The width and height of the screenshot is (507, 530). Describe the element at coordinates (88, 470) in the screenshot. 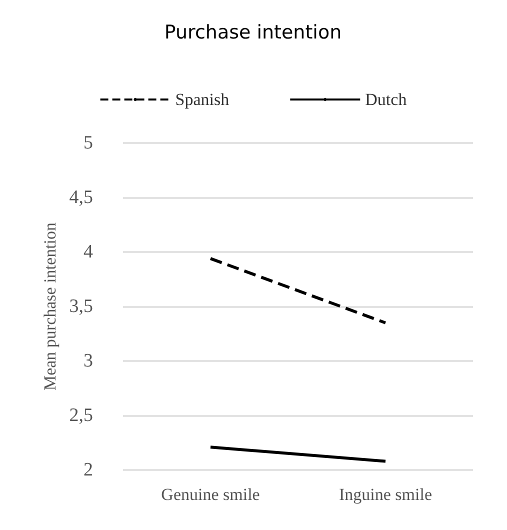

I see `y-tick-label: 2` at that location.